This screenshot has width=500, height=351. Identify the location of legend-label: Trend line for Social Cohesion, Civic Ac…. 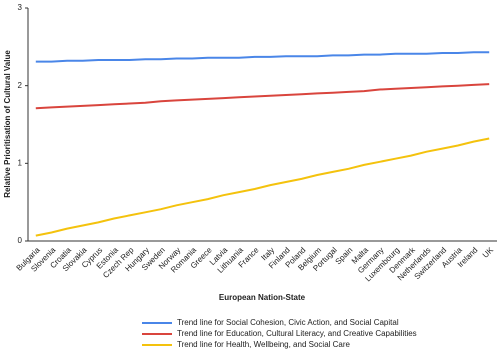
(288, 322).